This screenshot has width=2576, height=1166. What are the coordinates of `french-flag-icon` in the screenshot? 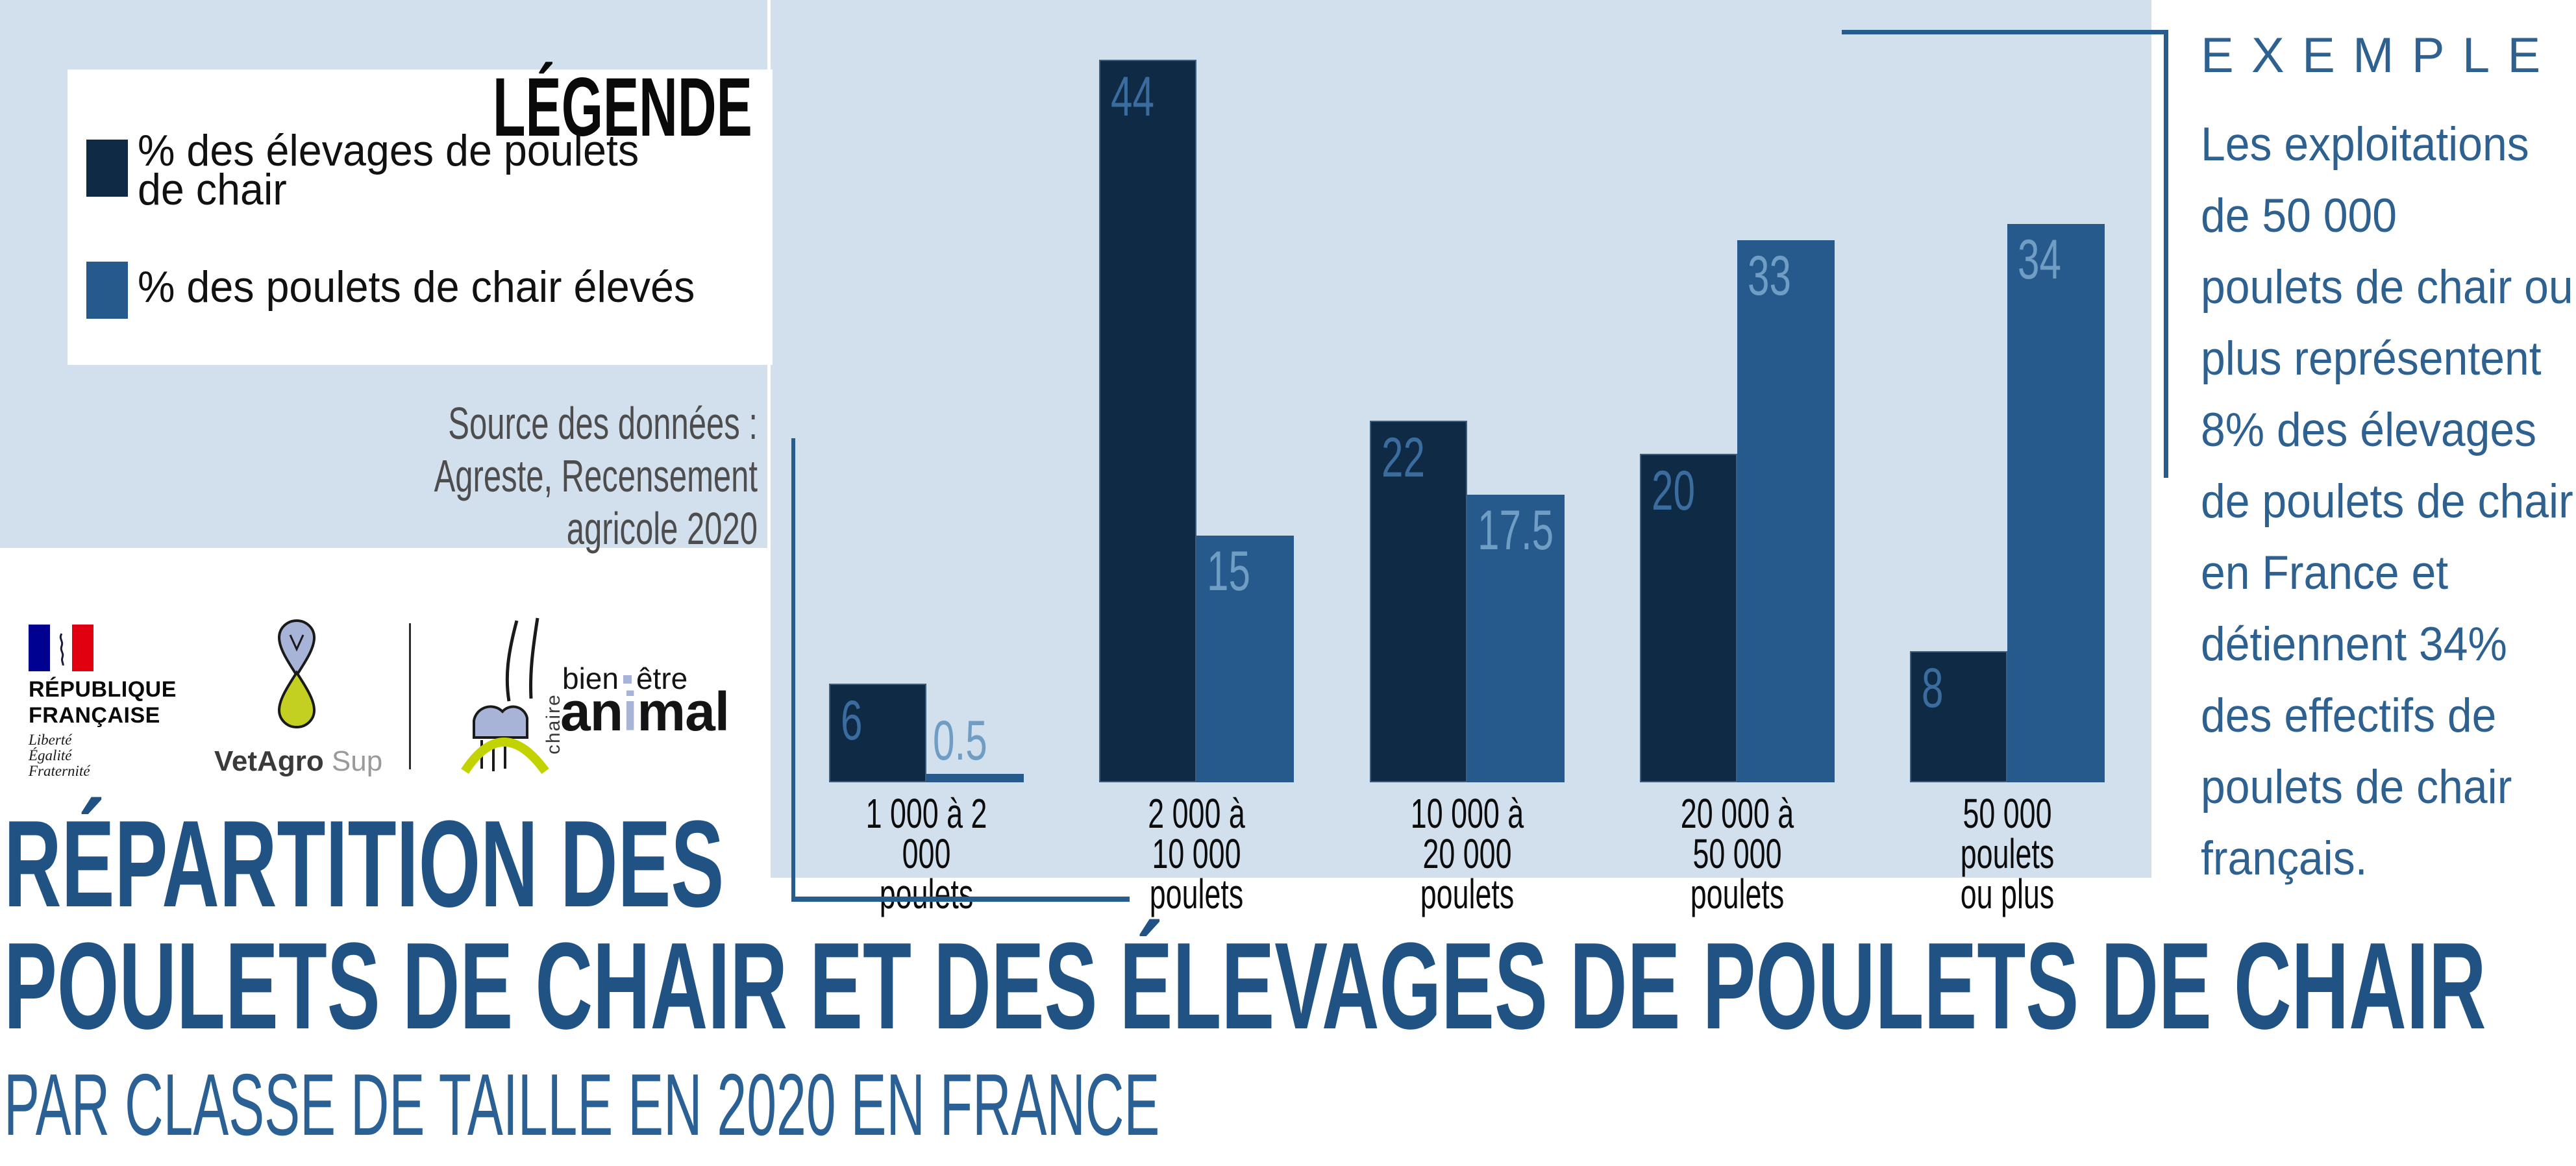 It's located at (61, 648).